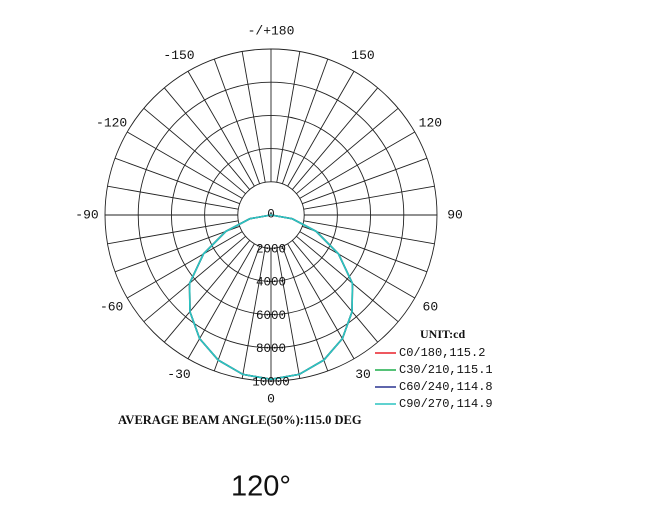  I want to click on theta-tick-label: 30, so click(363, 374).